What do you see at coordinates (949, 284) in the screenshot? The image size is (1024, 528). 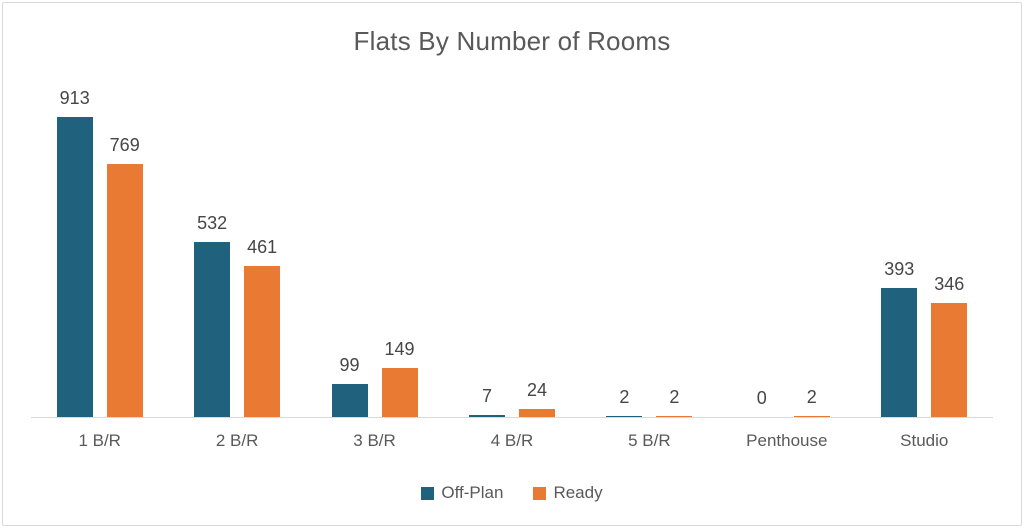 I see `bar-value-label: 346` at bounding box center [949, 284].